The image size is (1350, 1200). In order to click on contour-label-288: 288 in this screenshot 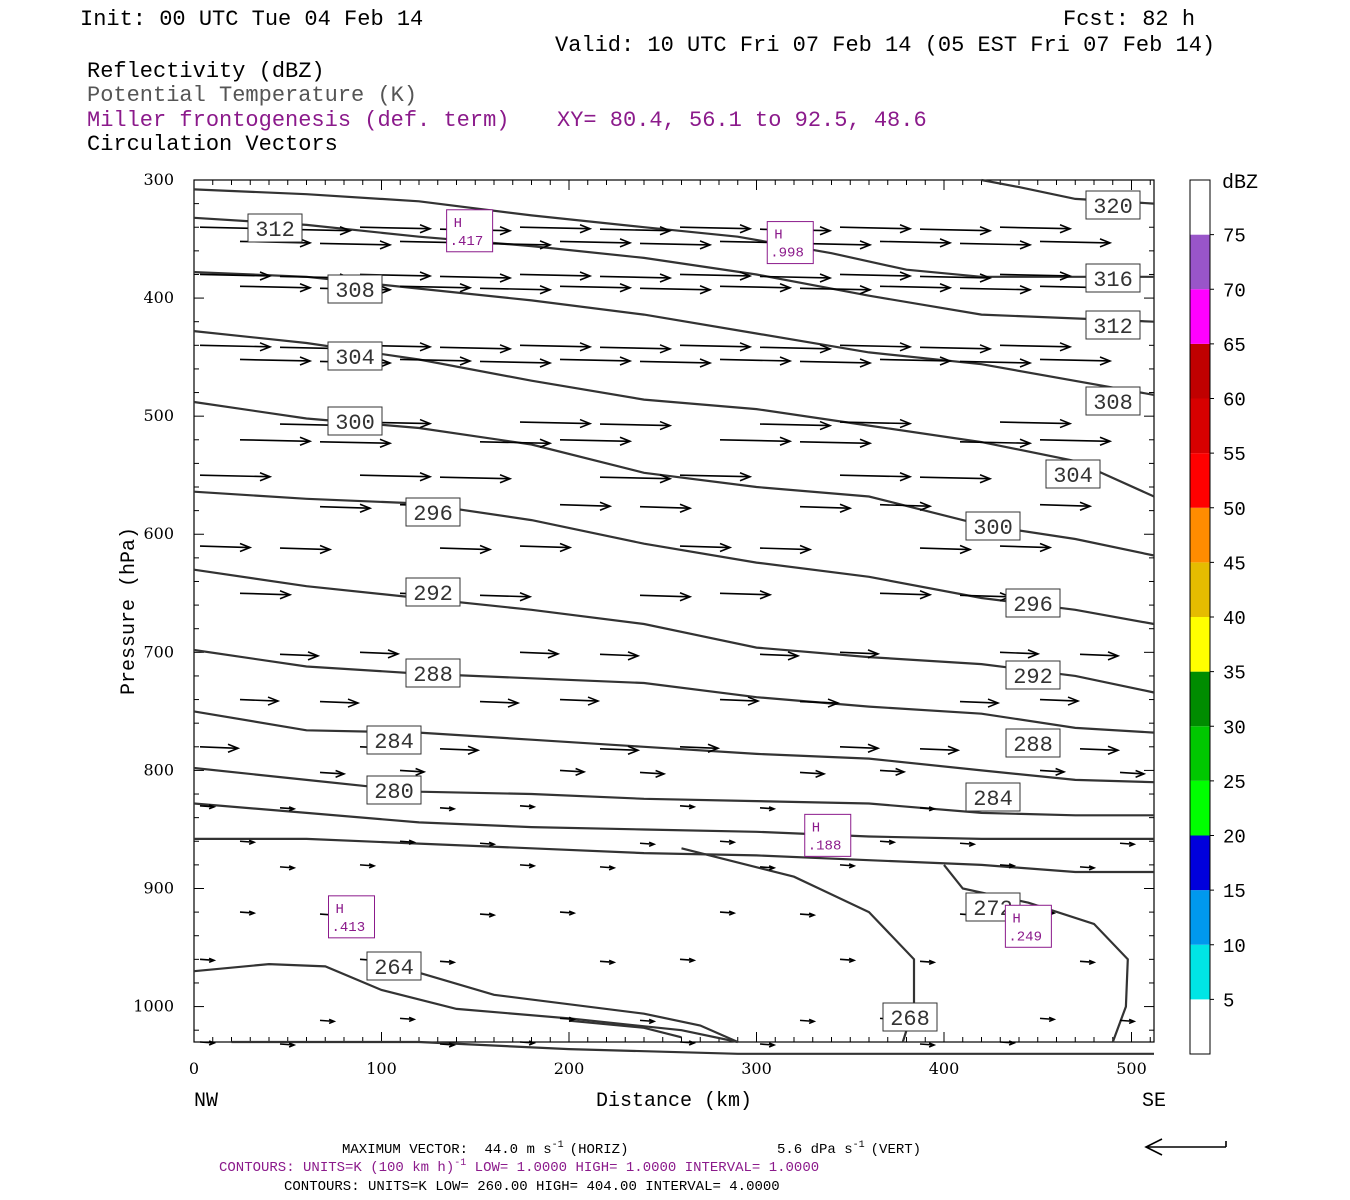, I will do `click(433, 673)`.